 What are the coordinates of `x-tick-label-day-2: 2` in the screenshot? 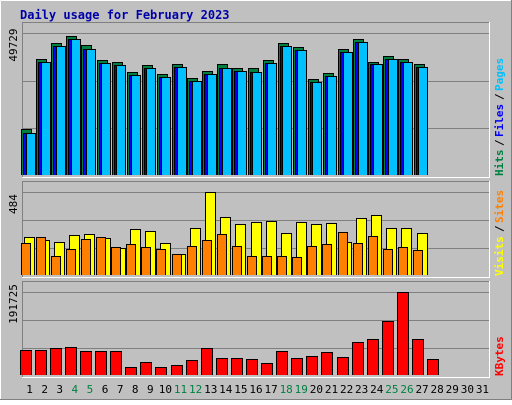 It's located at (44, 389).